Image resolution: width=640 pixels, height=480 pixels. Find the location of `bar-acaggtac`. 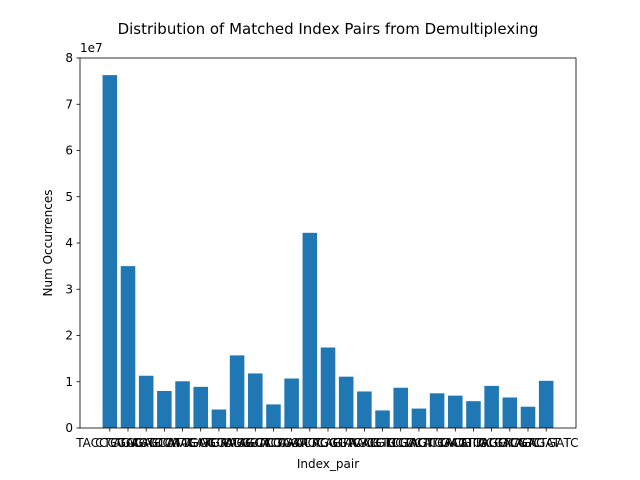

bar-acaggtac is located at coordinates (328, 387).